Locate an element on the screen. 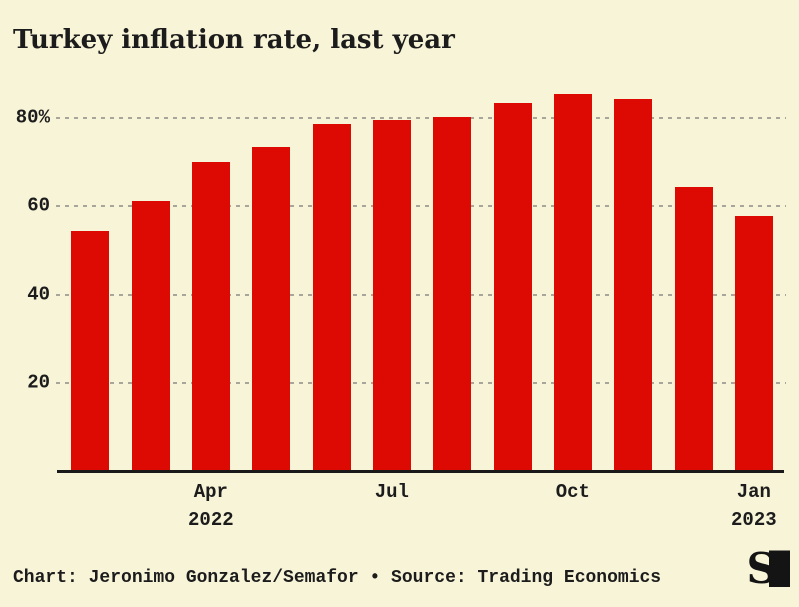 This screenshot has height=607, width=799. y-tick-label-40: 40 is located at coordinates (38, 294).